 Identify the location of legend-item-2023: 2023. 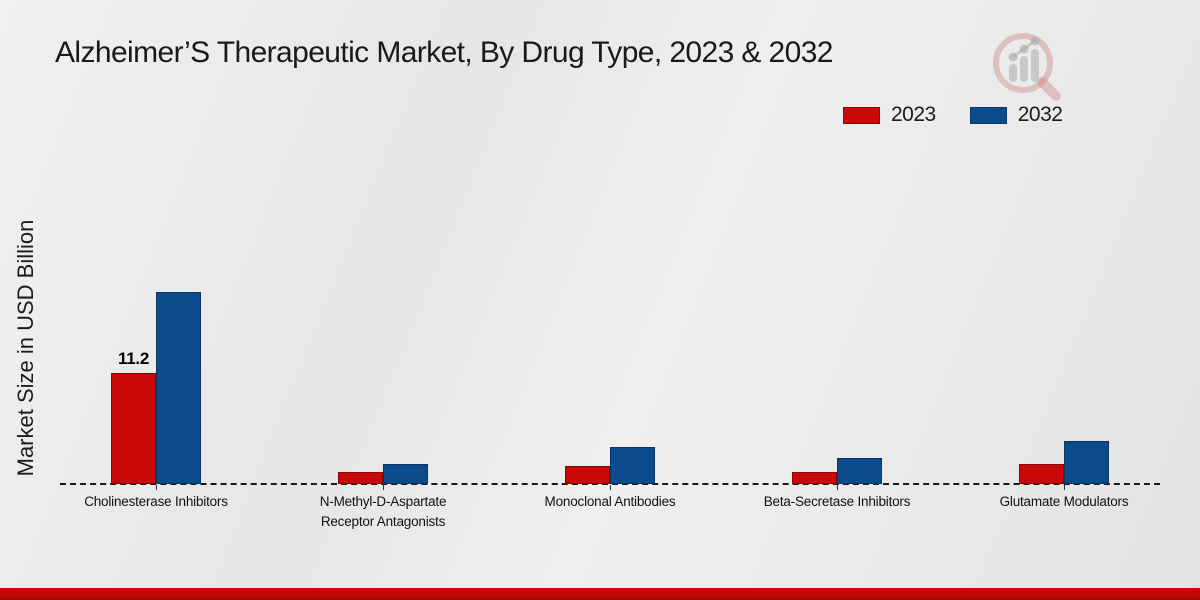
(889, 115).